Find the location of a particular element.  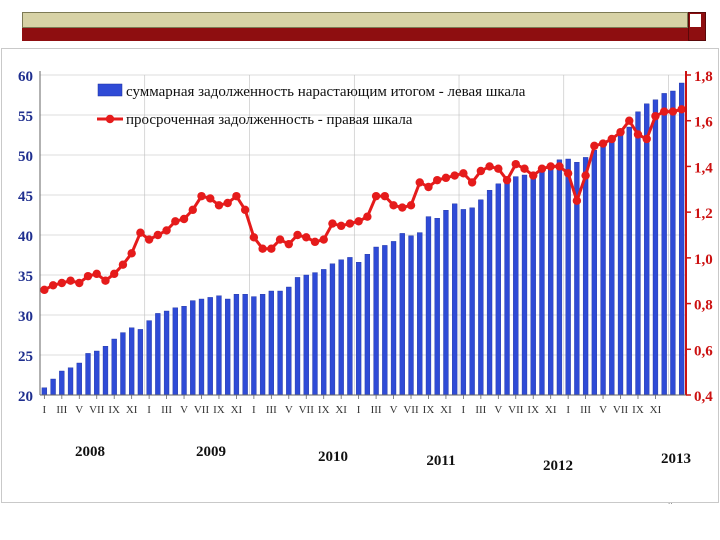

y-right-tick-label: 1,4 is located at coordinates (703, 168).